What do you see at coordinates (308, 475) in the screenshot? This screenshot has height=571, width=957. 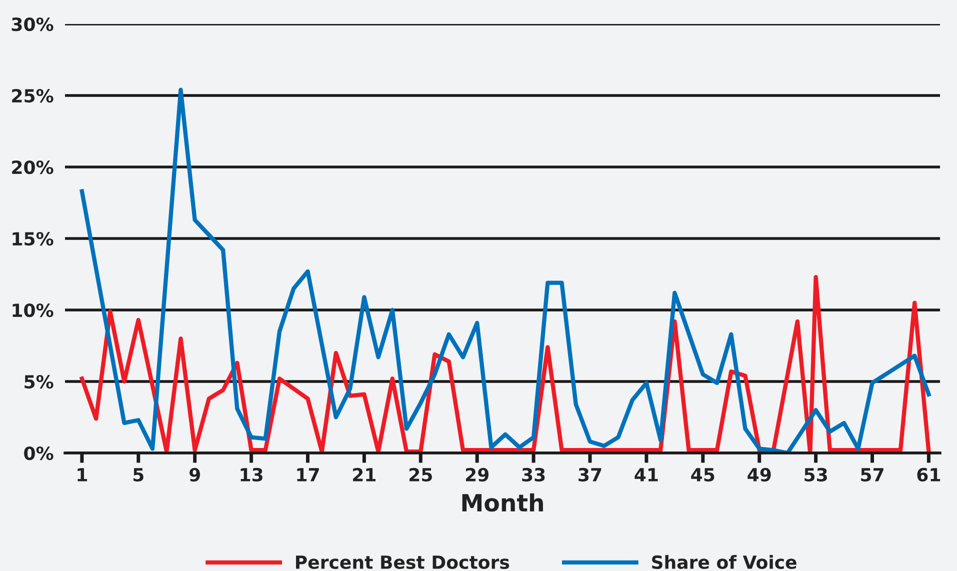 I see `x-tick-label: 17` at bounding box center [308, 475].